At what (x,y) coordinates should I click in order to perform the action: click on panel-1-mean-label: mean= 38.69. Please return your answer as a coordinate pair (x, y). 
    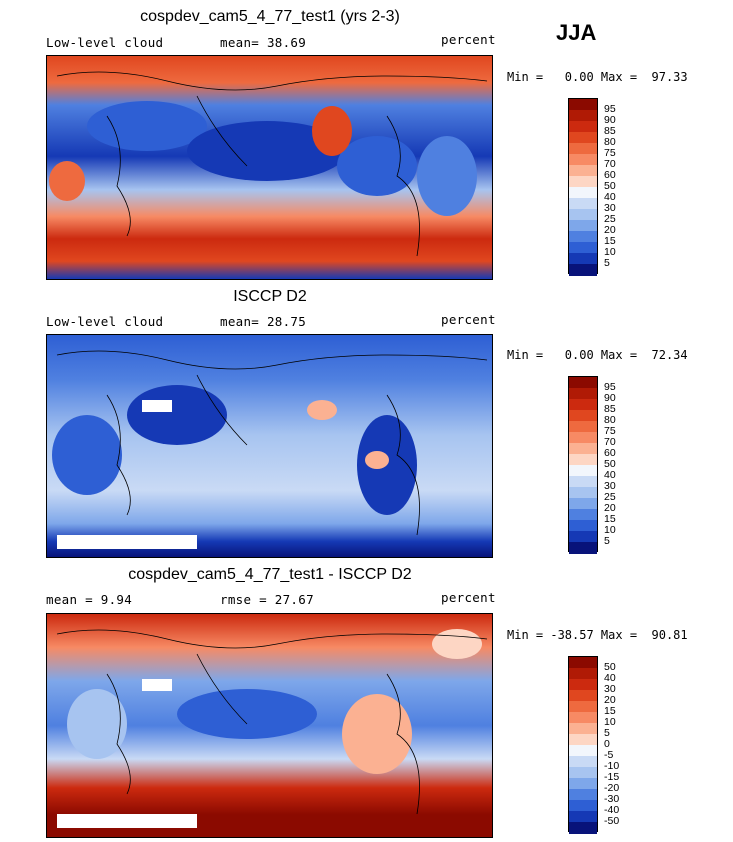
    Looking at the image, I should click on (263, 42).